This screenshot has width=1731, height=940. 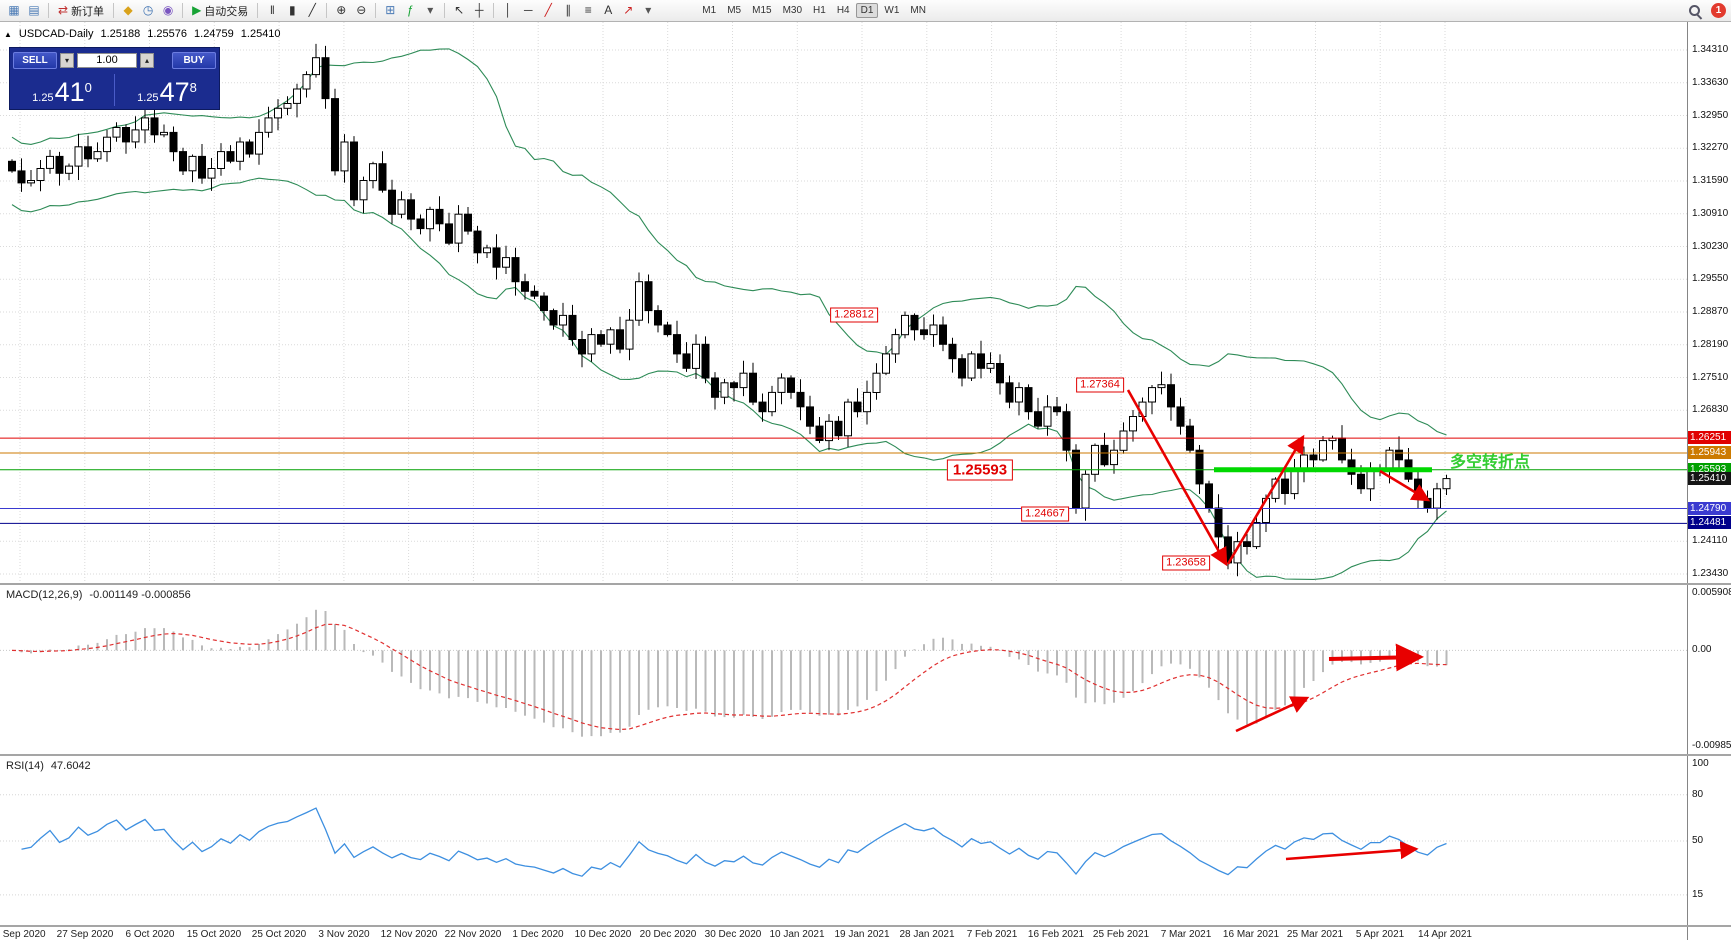 I want to click on navigator-icon: ◉, so click(x=168, y=10).